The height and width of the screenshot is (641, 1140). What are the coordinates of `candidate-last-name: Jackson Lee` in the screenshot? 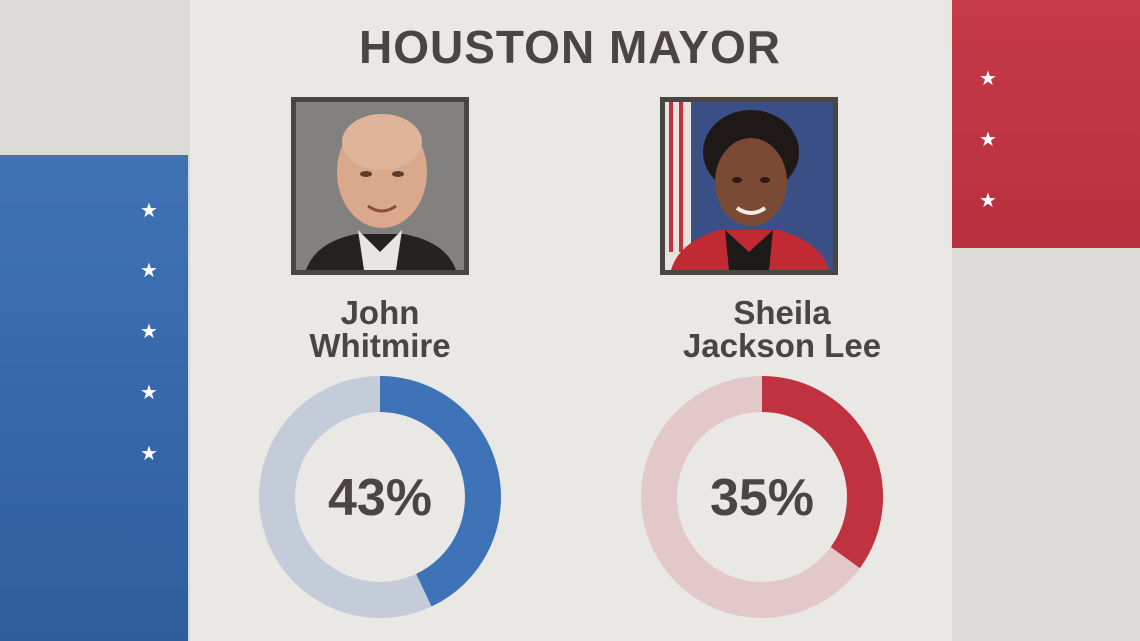 It's located at (782, 345).